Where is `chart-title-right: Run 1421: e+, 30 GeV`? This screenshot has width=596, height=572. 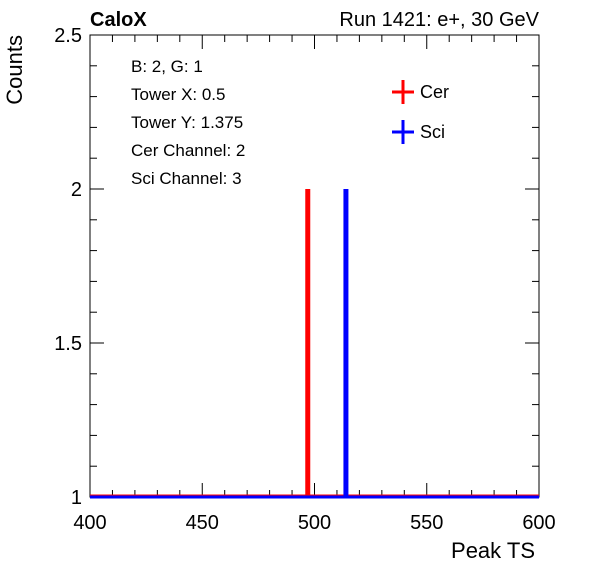 chart-title-right: Run 1421: e+, 30 GeV is located at coordinates (439, 20).